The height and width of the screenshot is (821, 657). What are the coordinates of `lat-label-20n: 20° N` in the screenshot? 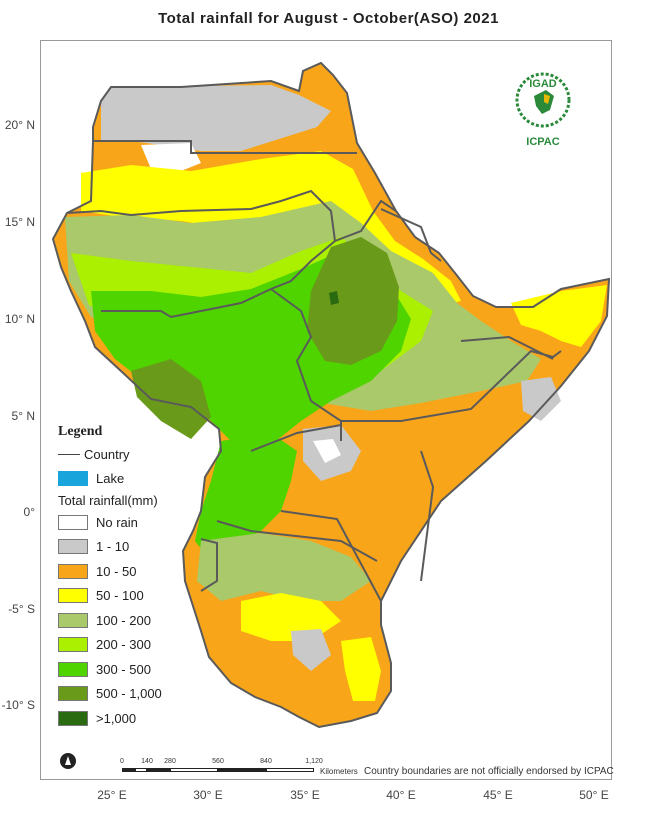 It's located at (19, 125).